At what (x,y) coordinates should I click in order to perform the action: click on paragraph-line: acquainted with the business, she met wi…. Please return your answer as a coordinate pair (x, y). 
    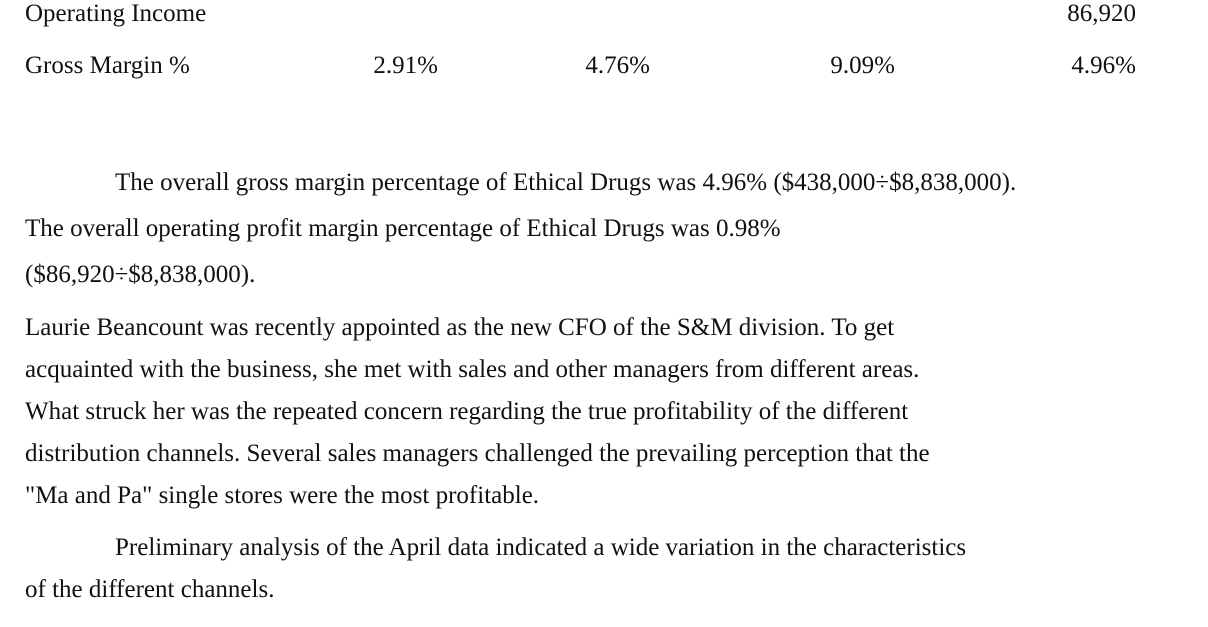
    Looking at the image, I should click on (472, 369).